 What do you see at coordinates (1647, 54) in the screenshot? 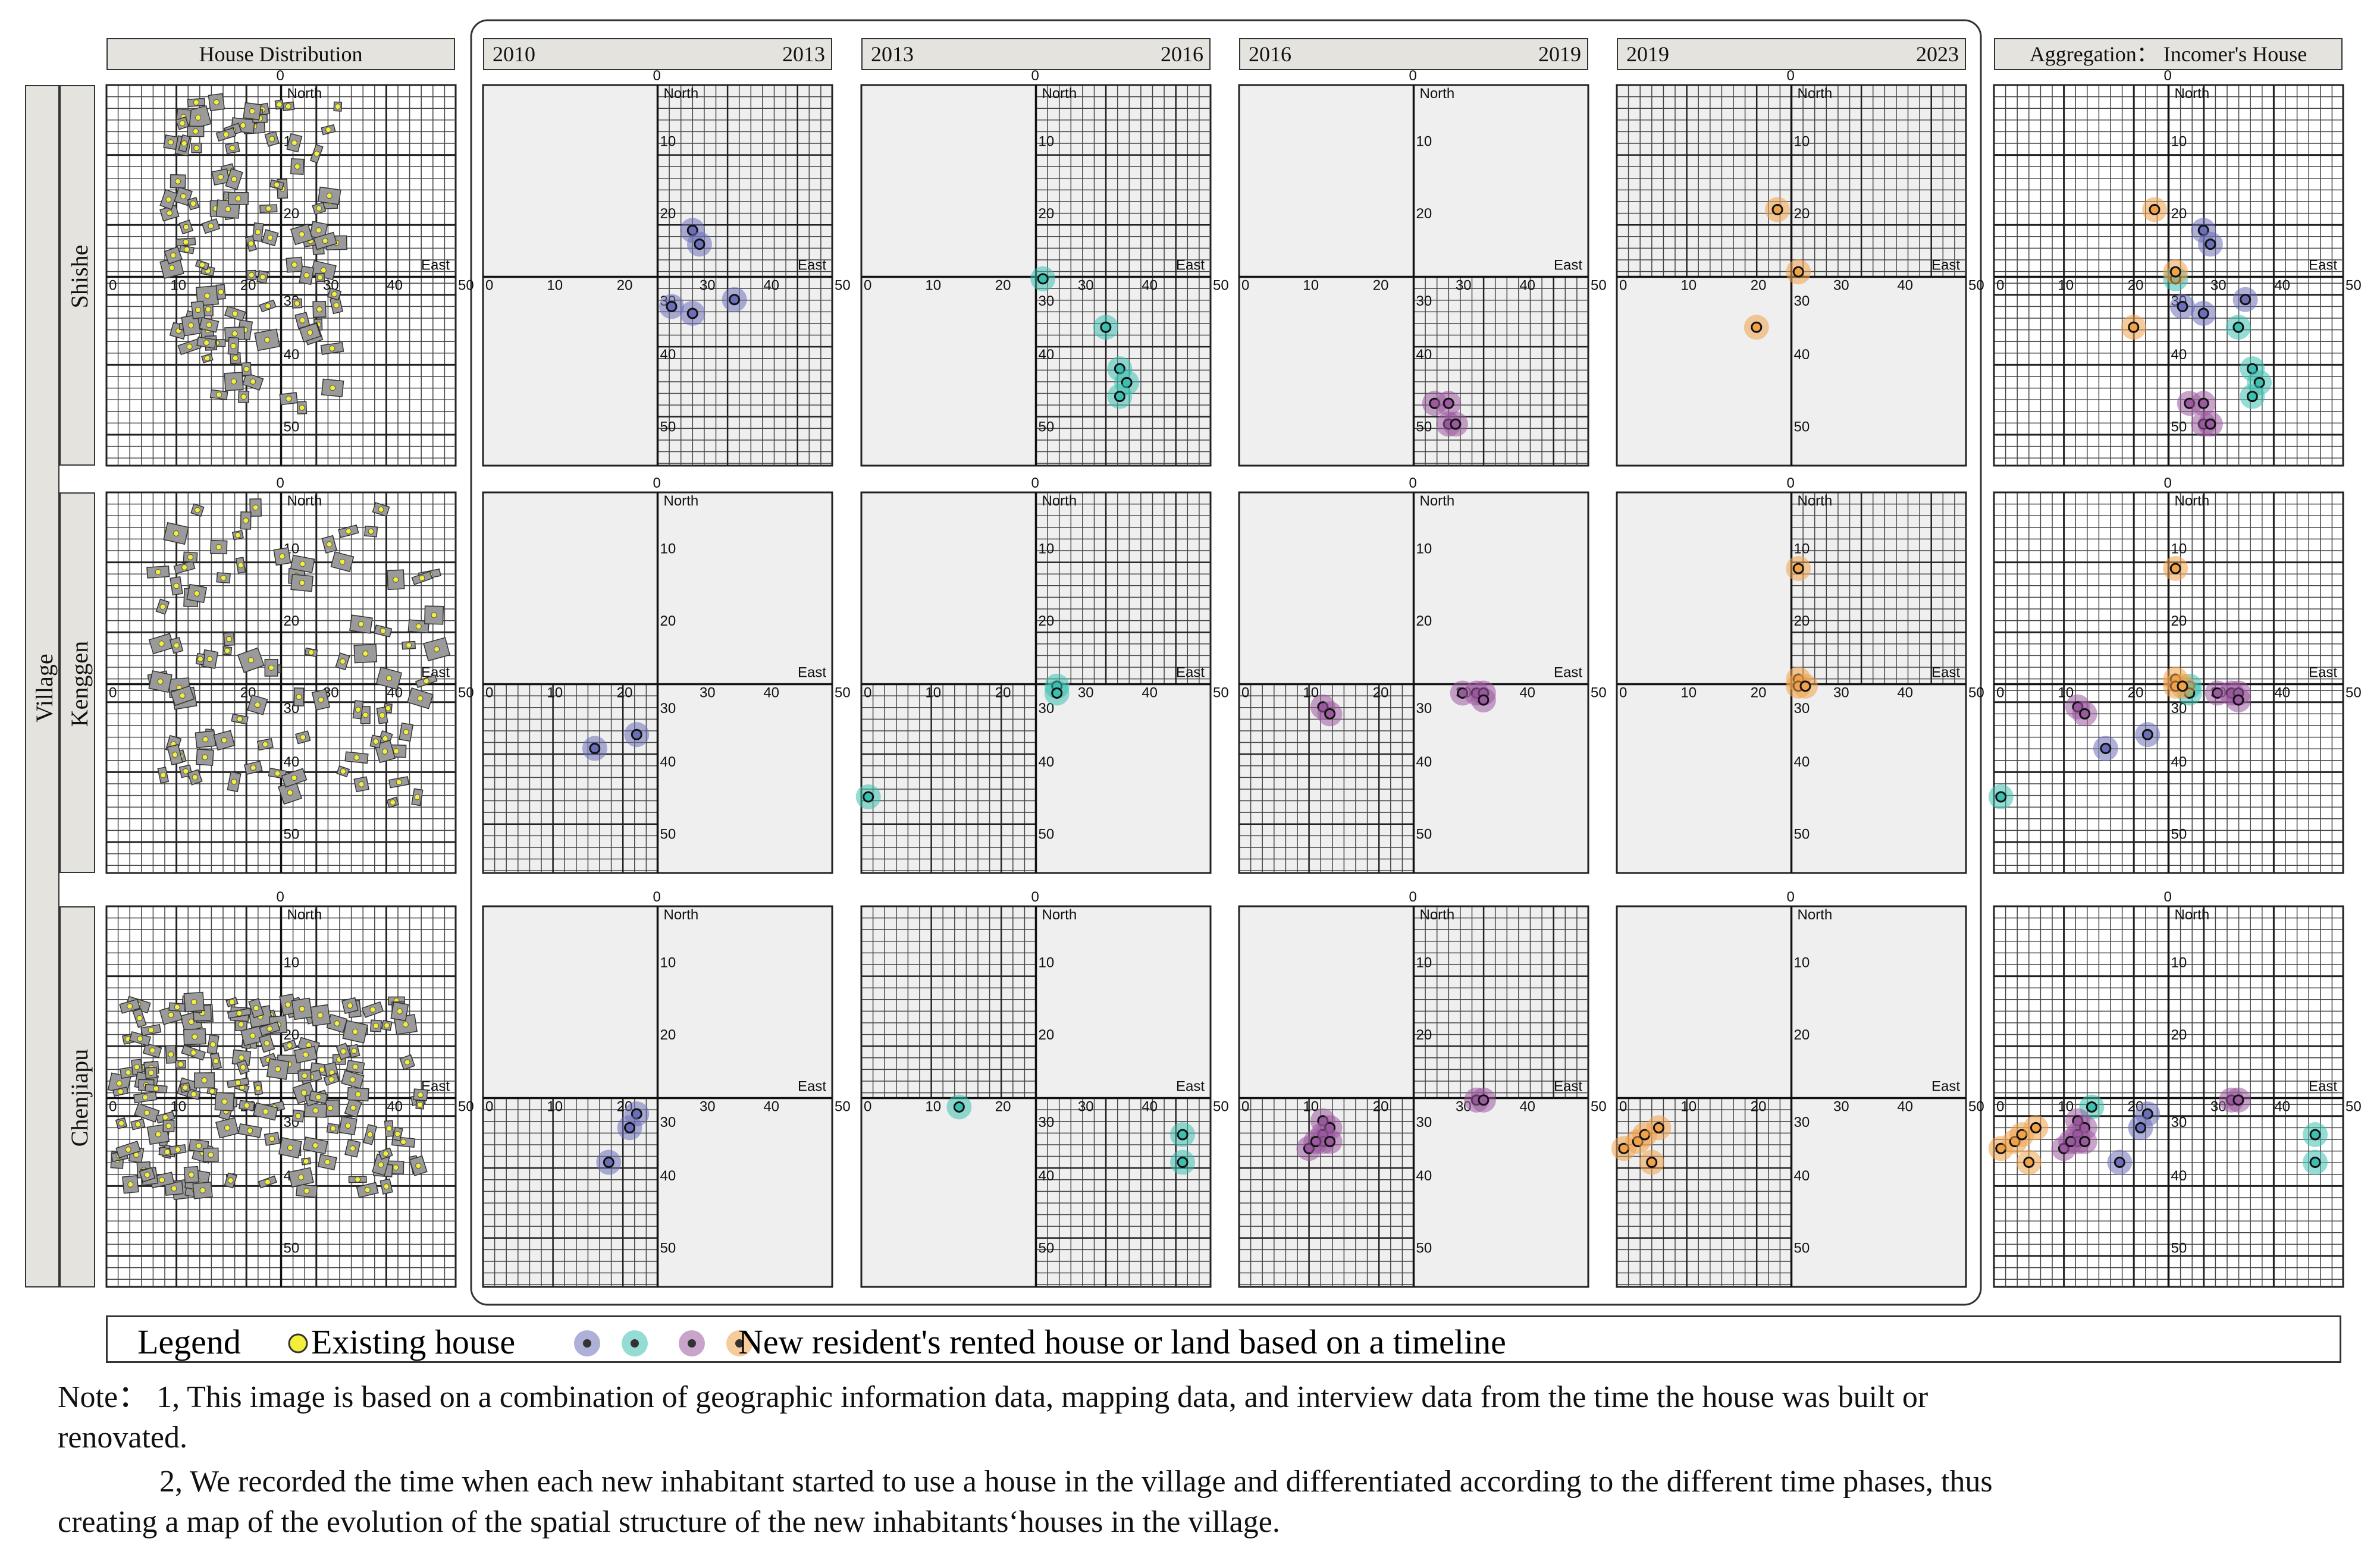
I see `period-4-start: 2019` at bounding box center [1647, 54].